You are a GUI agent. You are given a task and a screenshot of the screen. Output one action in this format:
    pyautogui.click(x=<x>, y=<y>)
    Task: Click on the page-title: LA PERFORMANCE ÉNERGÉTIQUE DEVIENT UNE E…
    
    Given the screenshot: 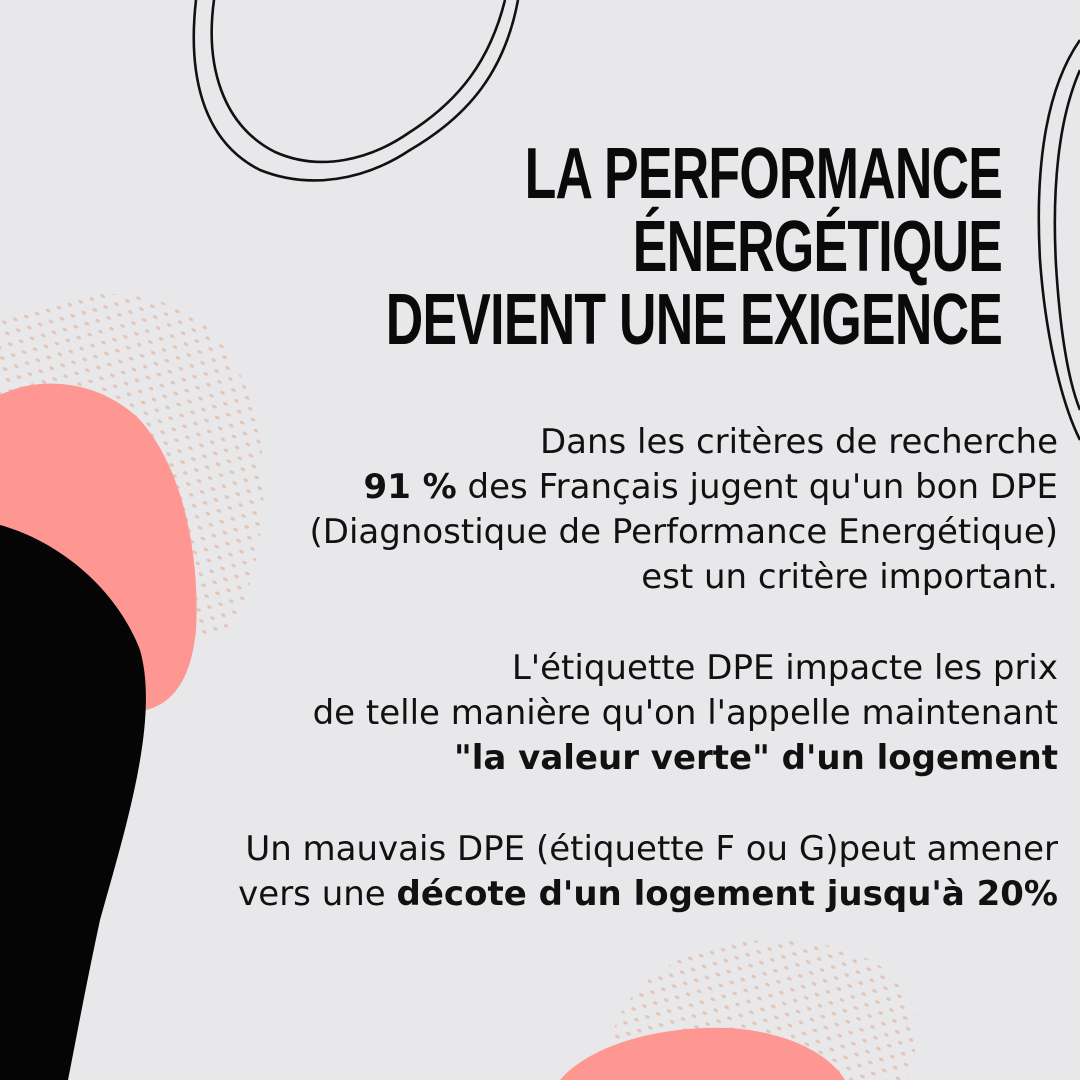 What is the action you would take?
    pyautogui.click(x=694, y=247)
    